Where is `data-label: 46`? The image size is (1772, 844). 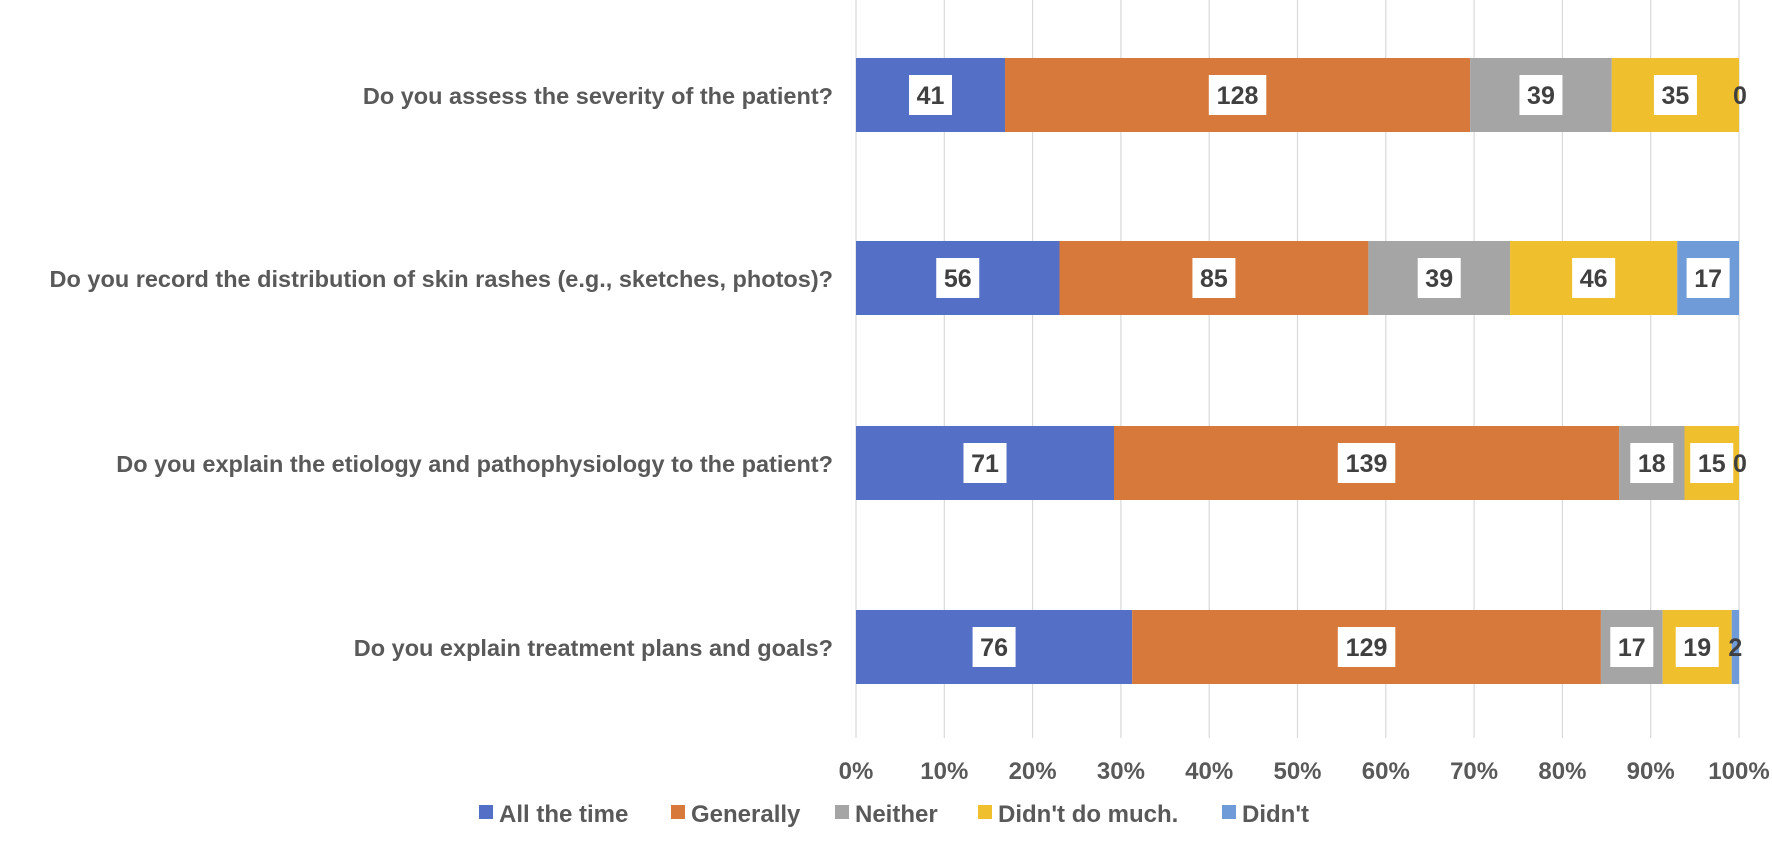
data-label: 46 is located at coordinates (1594, 279).